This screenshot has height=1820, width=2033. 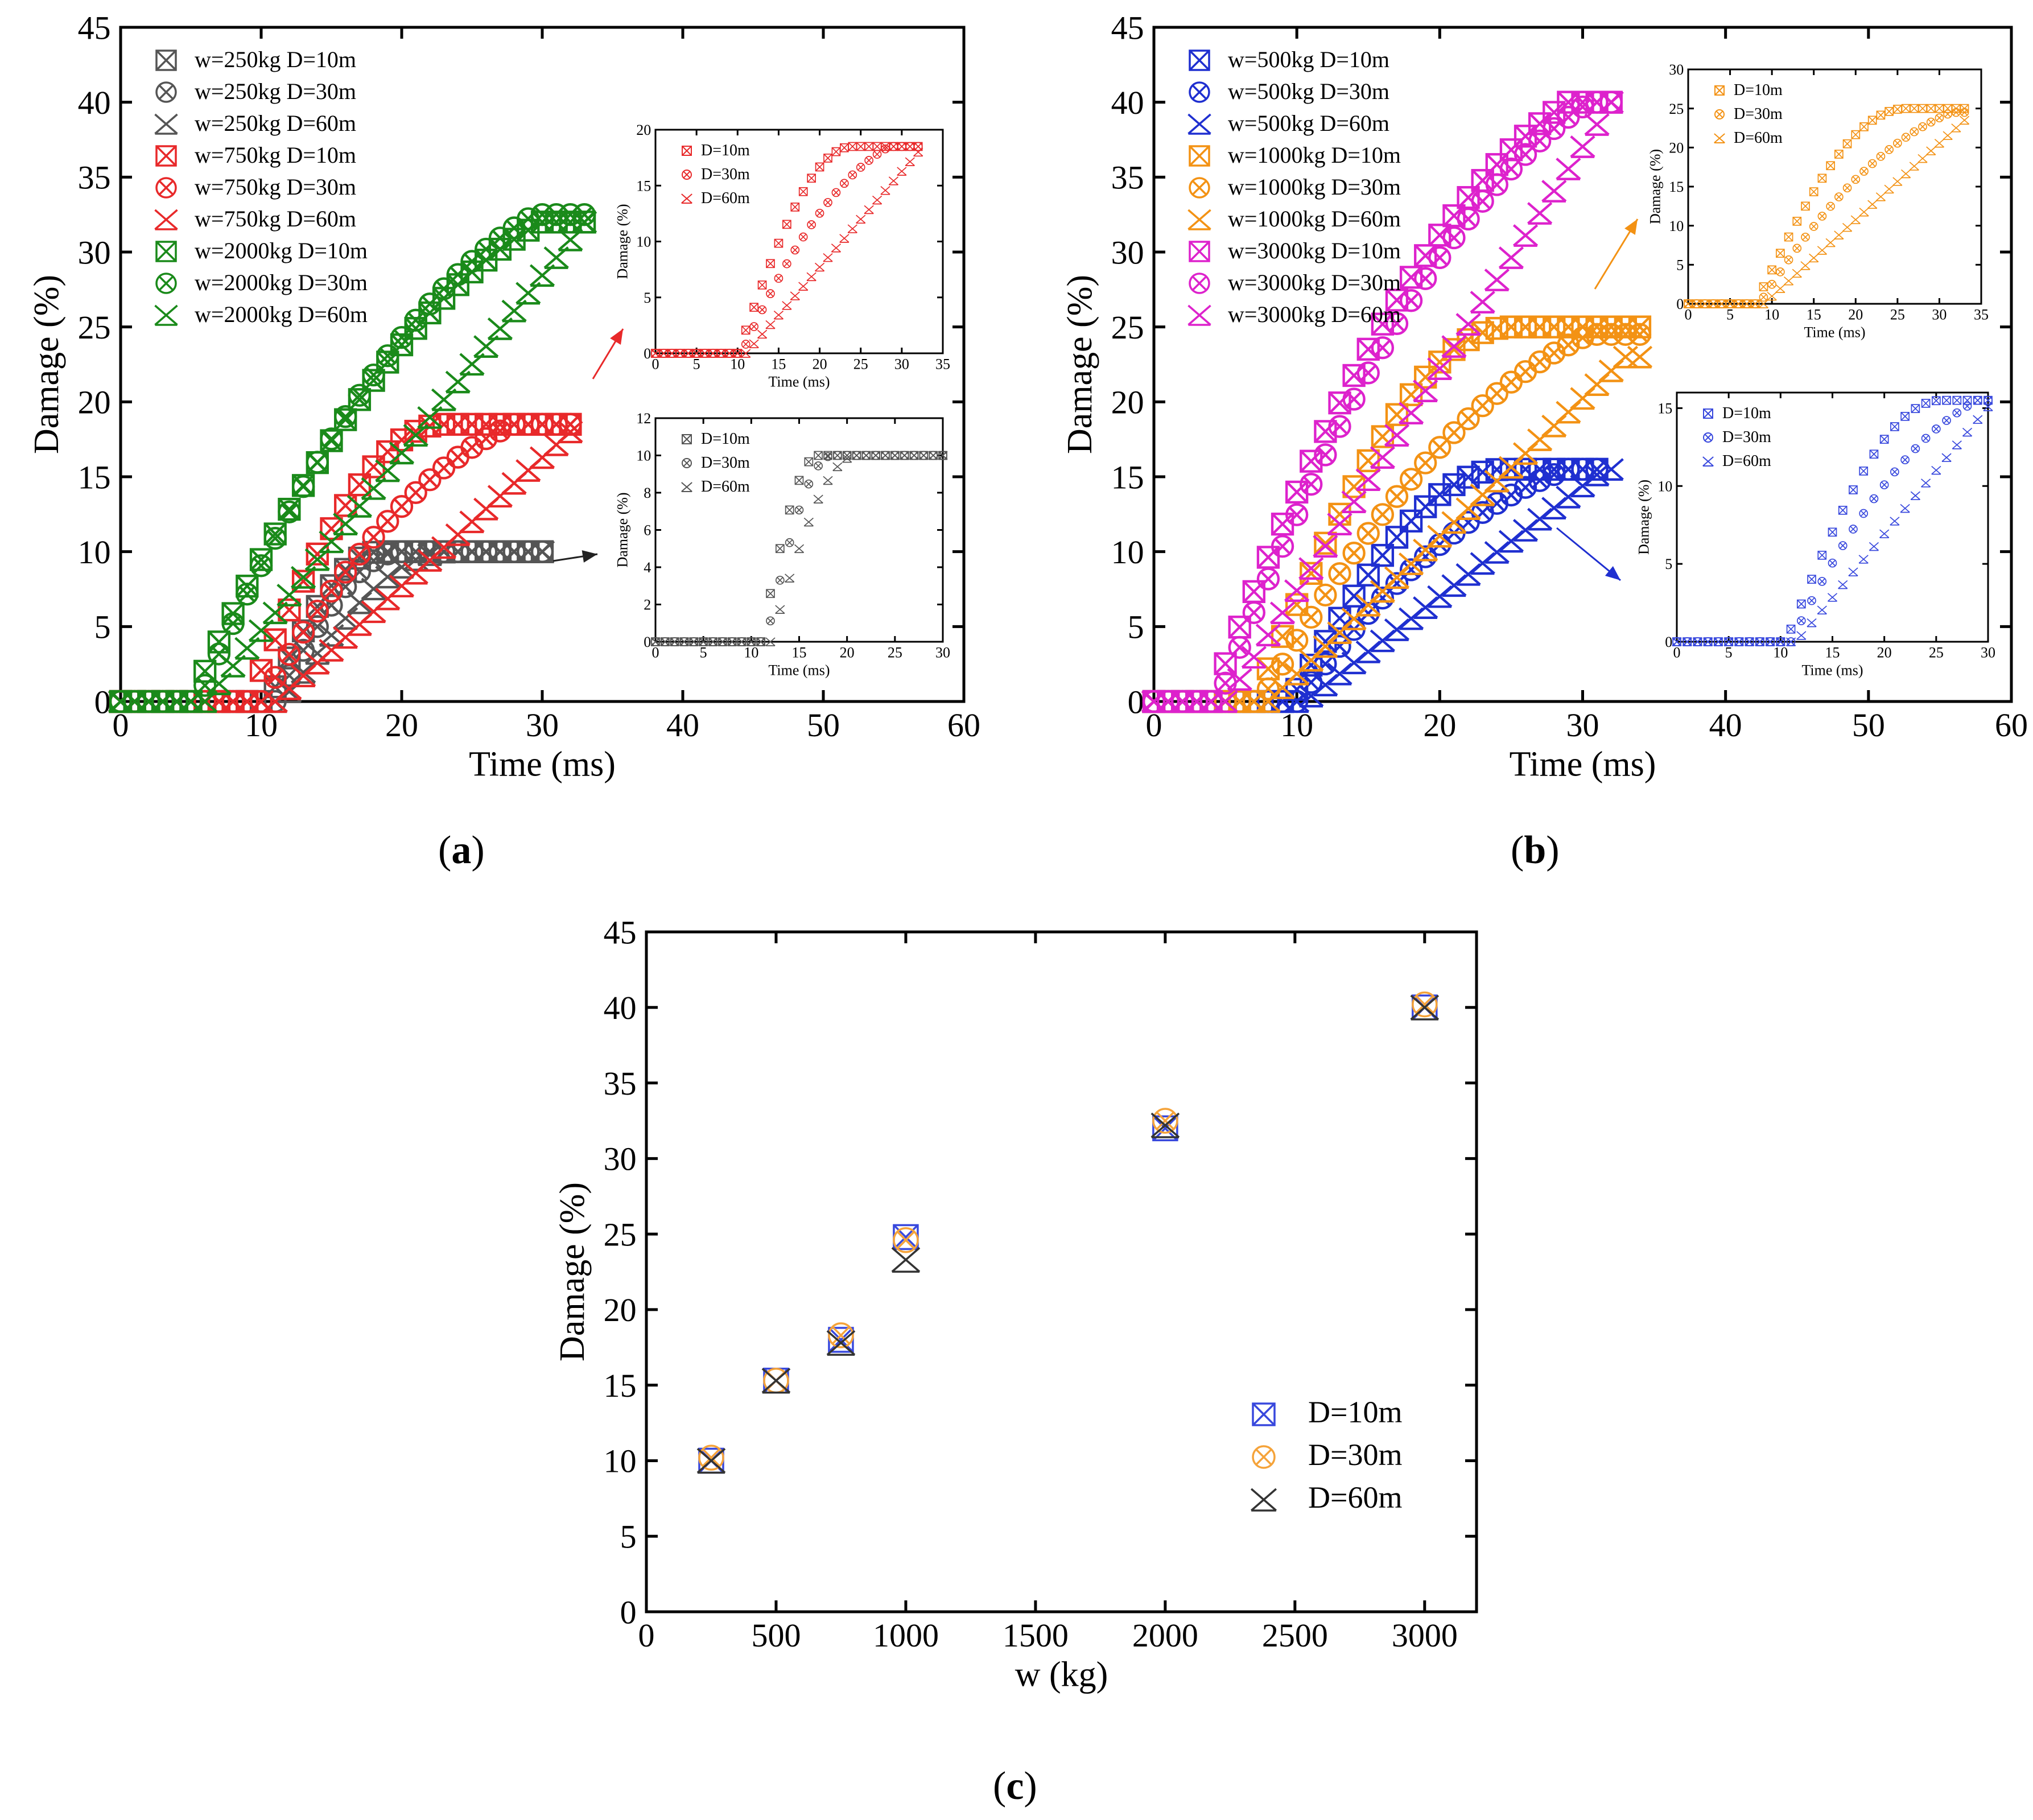 What do you see at coordinates (790, 542) in the screenshot?
I see `panel-a-inset-1-series-1-point` at bounding box center [790, 542].